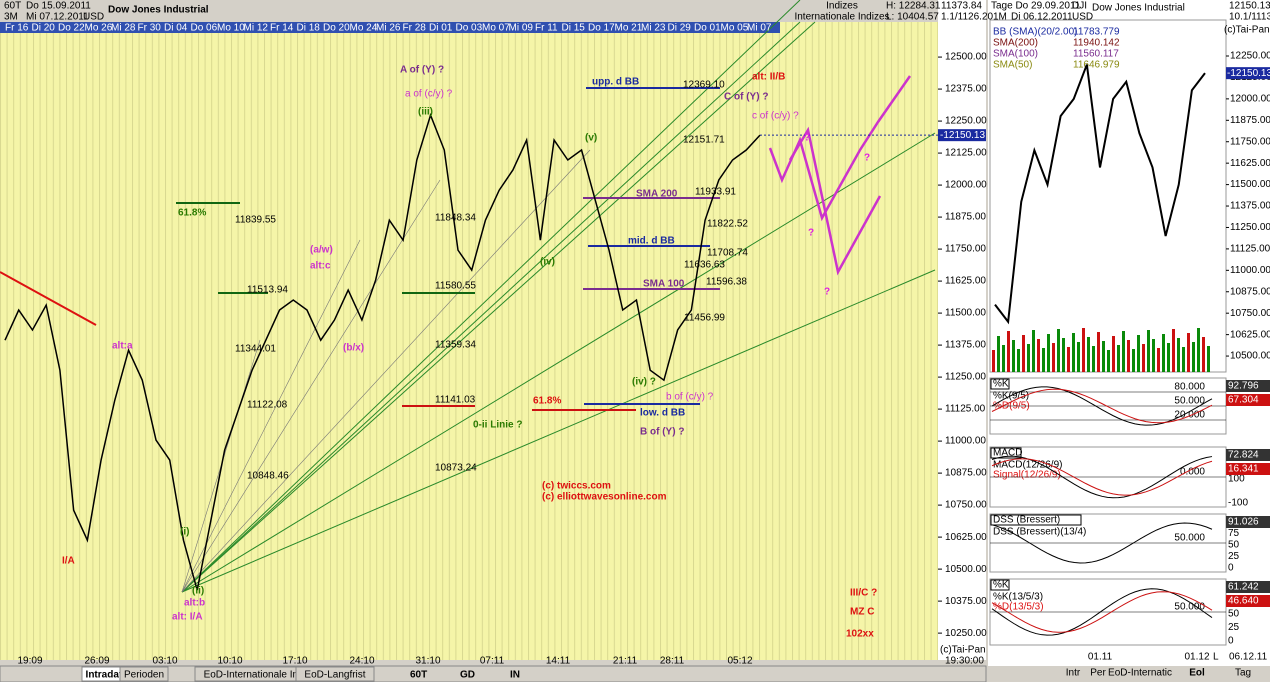 This screenshot has width=1270, height=682. Describe the element at coordinates (263, 675) in the screenshot. I see `tab-label: EoD-Internationale Indizes` at that location.